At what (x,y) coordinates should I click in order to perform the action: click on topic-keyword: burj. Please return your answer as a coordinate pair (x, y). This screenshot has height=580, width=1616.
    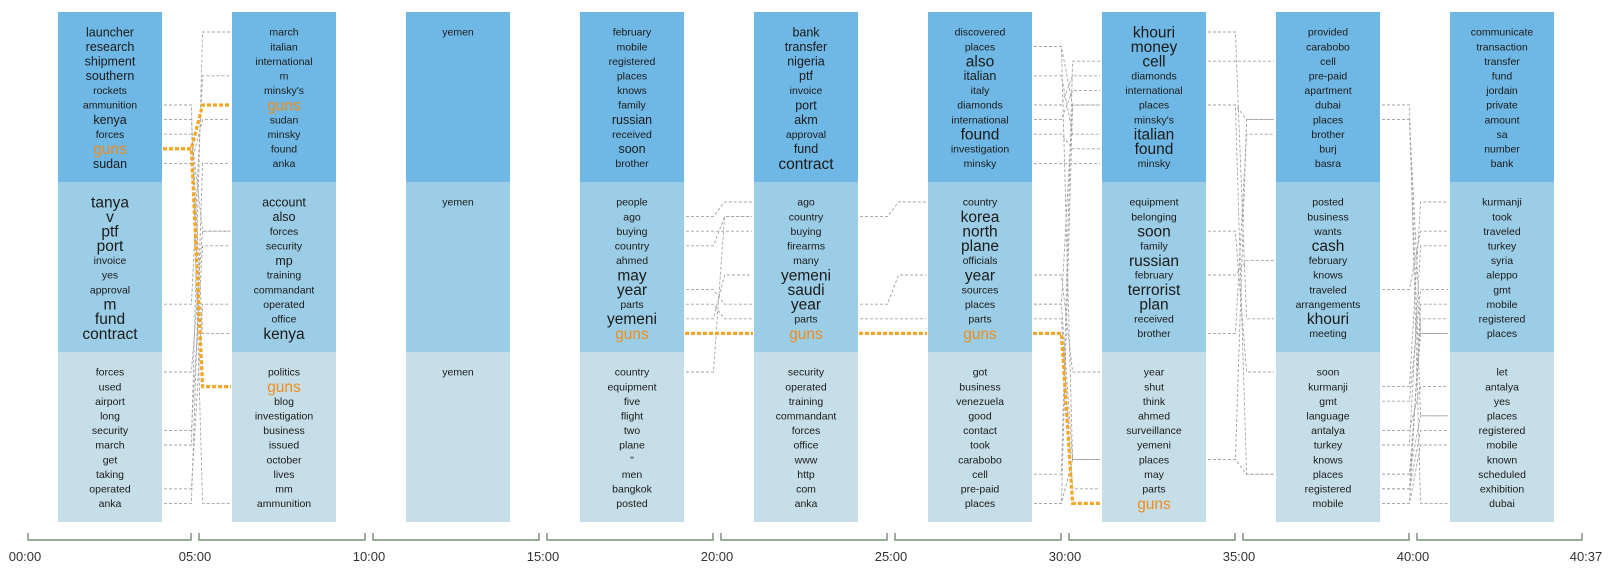
    Looking at the image, I should click on (1328, 149).